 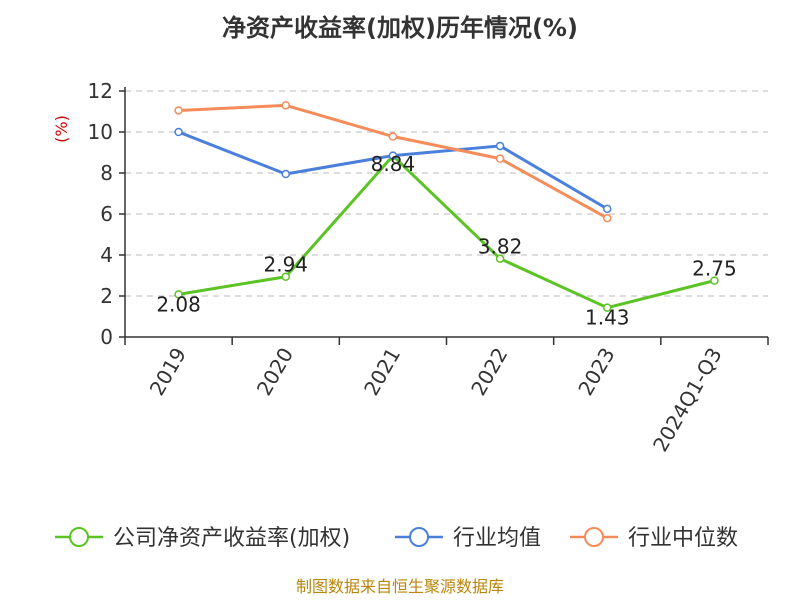 What do you see at coordinates (275, 372) in the screenshot?
I see `x-tick-label-1: 2020` at bounding box center [275, 372].